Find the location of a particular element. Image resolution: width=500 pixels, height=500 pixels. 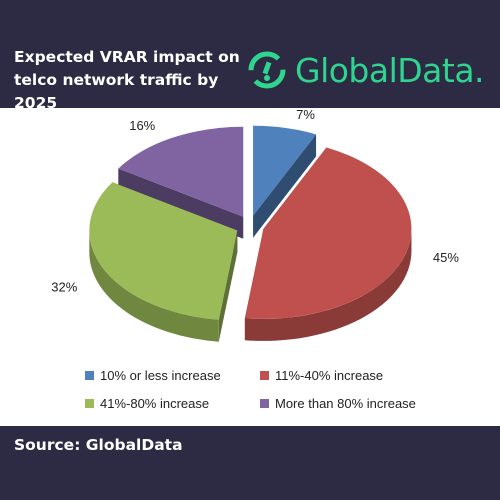

brand-logo: GlobalData. is located at coordinates (366, 70).